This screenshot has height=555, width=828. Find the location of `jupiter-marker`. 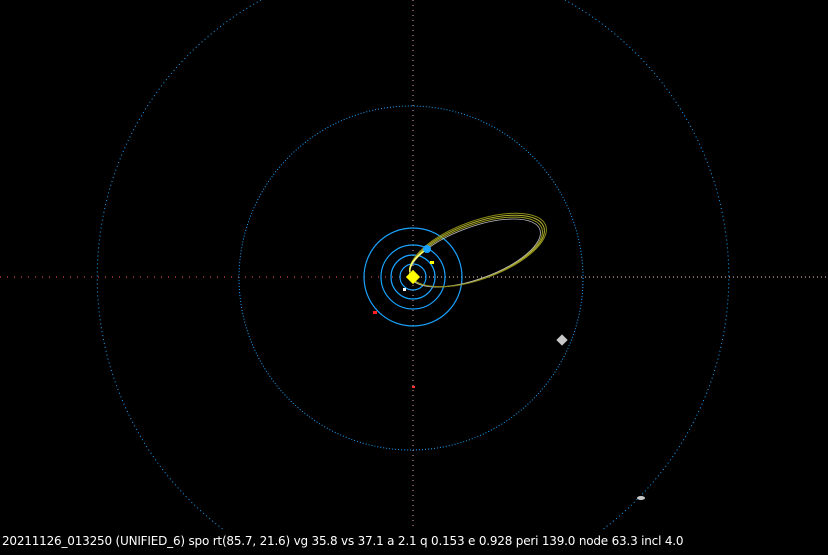

jupiter-marker is located at coordinates (562, 340).